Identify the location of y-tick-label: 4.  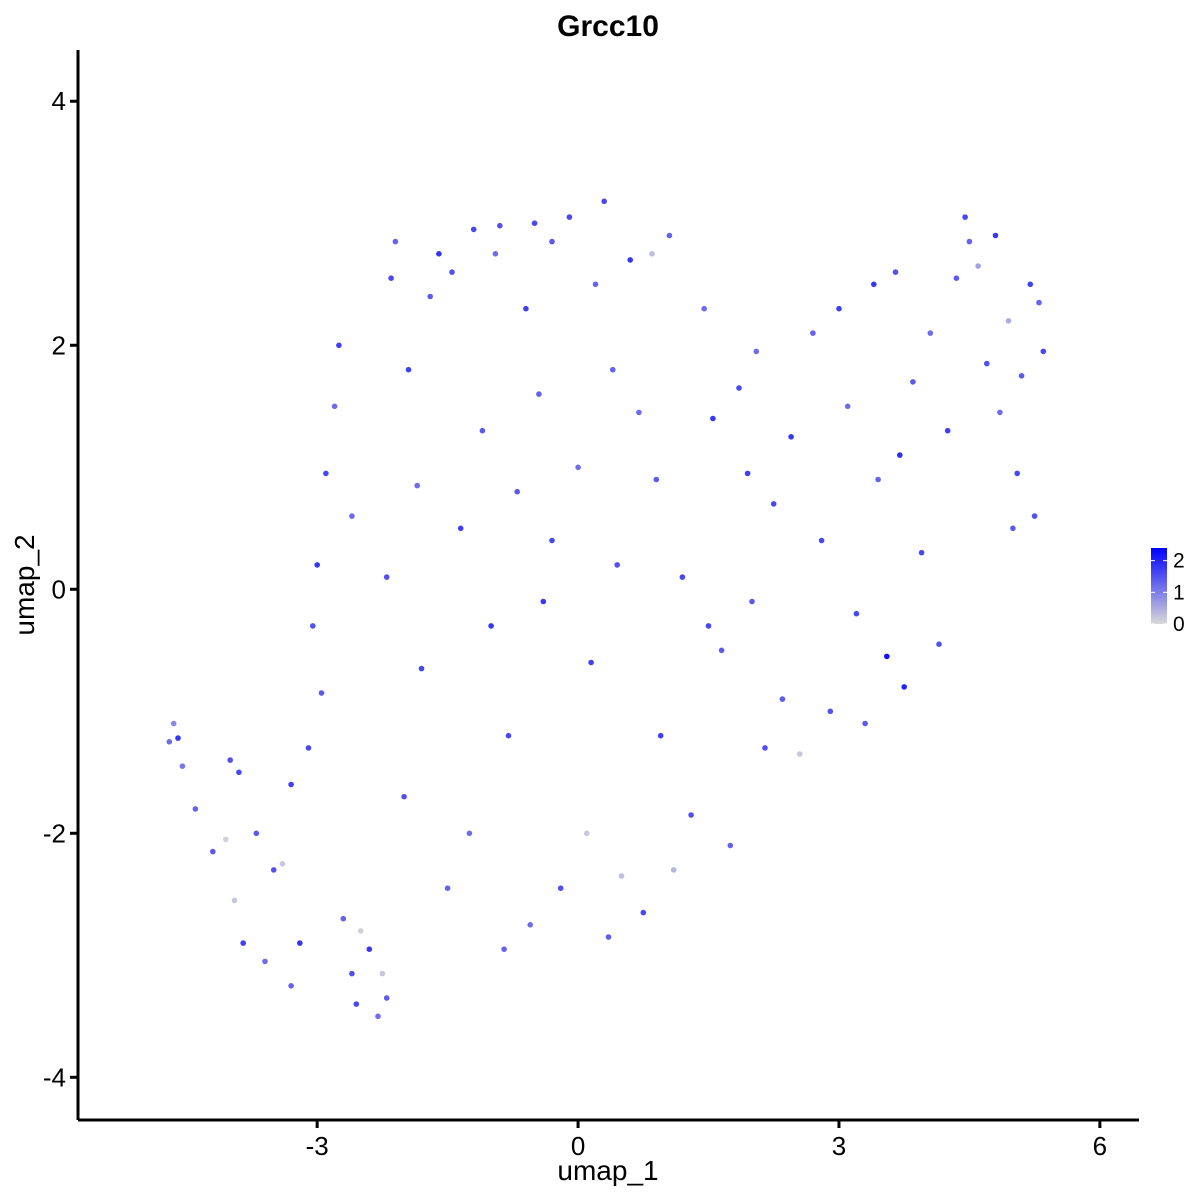
(59, 101).